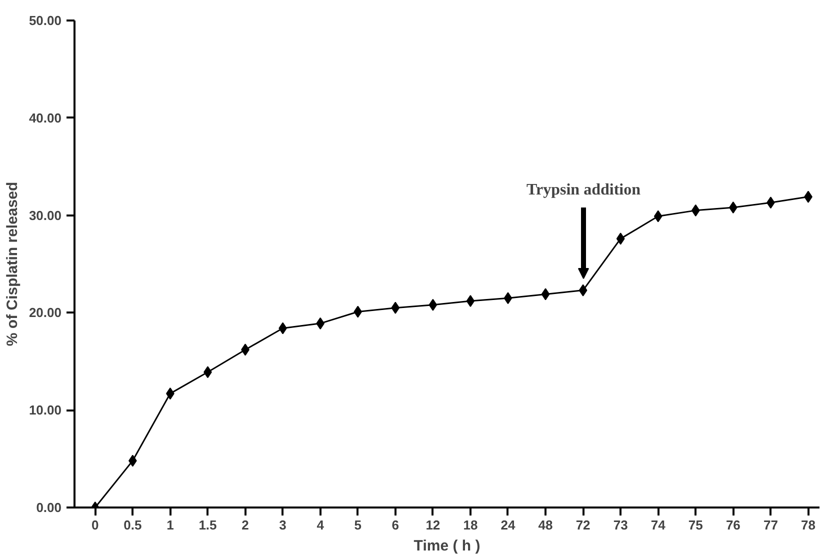 Image resolution: width=827 pixels, height=557 pixels. I want to click on x-tick-label: 0.5, so click(133, 525).